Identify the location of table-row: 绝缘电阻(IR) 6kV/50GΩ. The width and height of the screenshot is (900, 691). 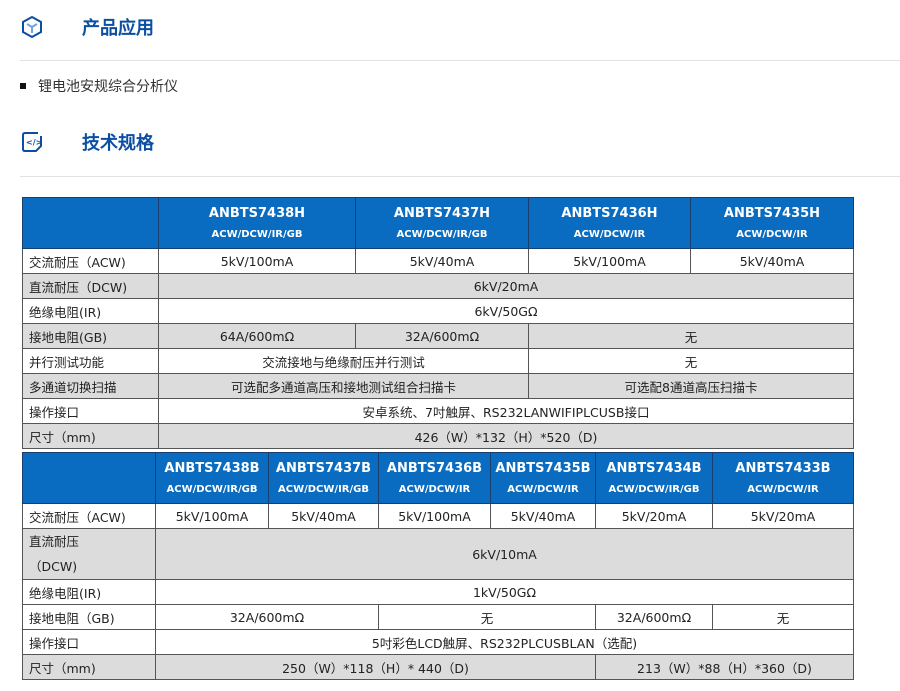
(438, 311).